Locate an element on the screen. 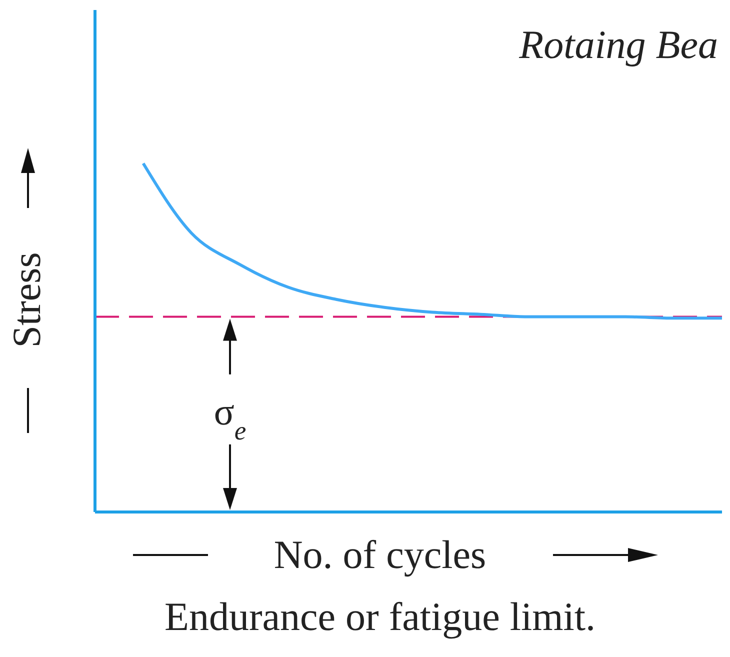  ref-line-label: σ$_{e}$ is located at coordinates (230, 418).